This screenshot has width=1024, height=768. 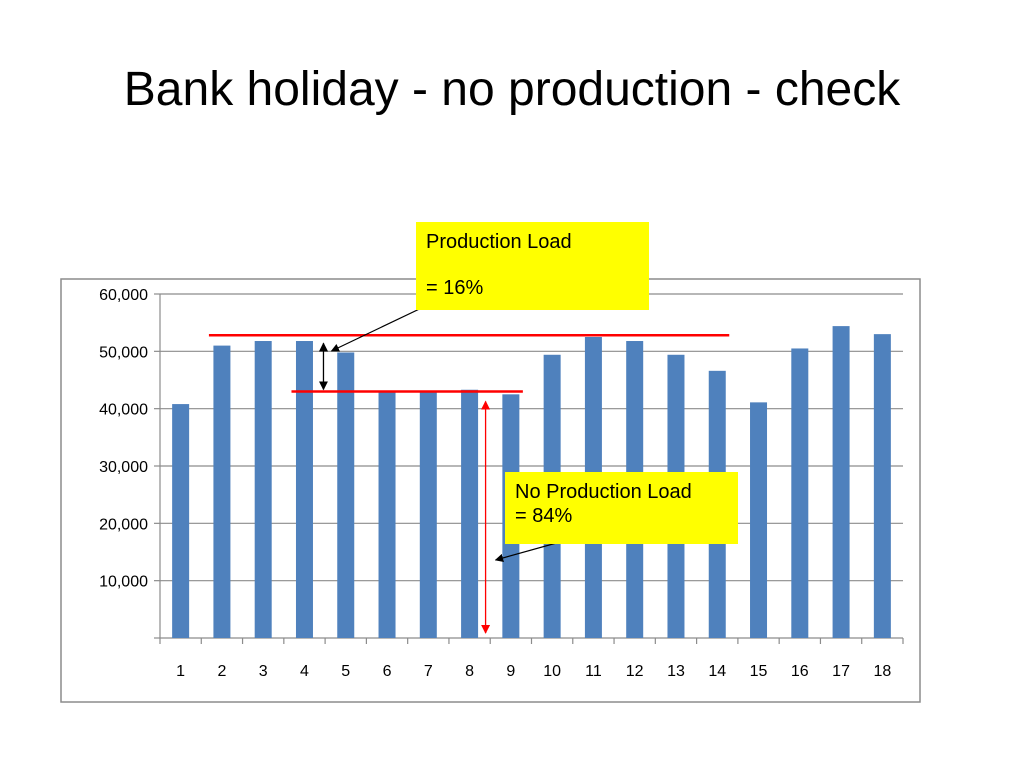 I want to click on x-tick-label: 3, so click(x=263, y=671).